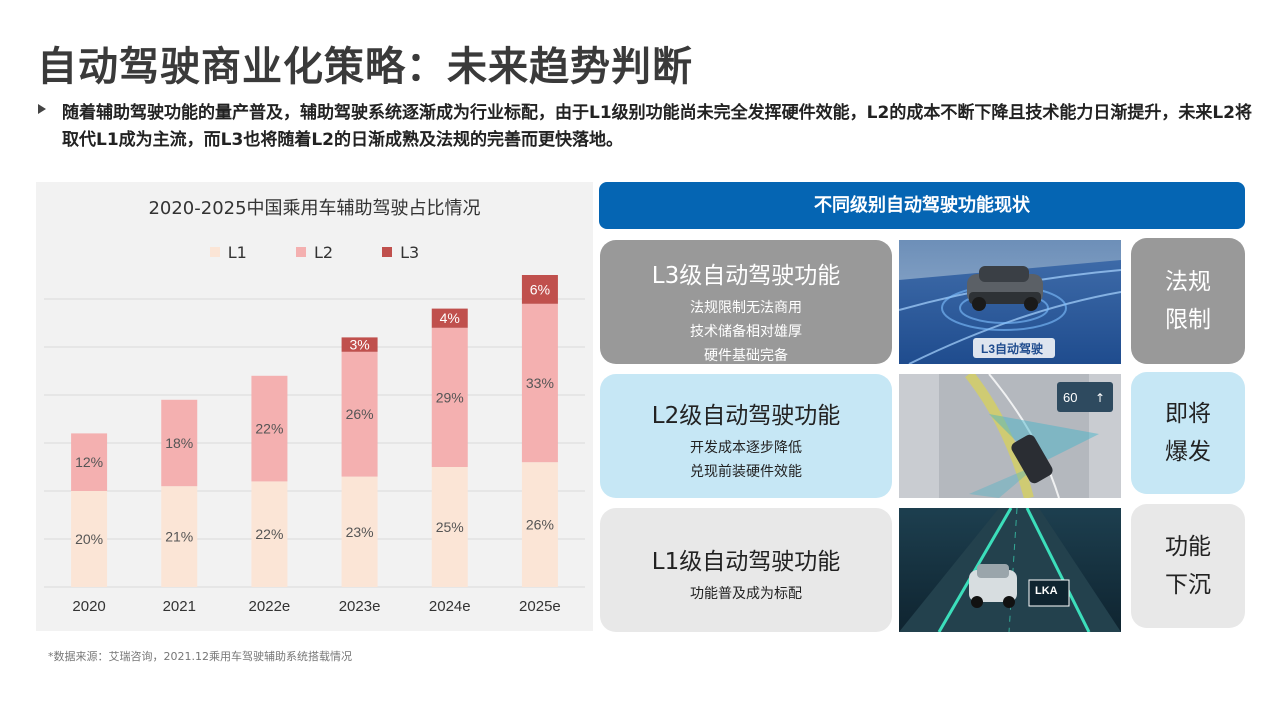  What do you see at coordinates (746, 436) in the screenshot?
I see `level-card-l2: L2级自动驾驶功能 开发成本逐步降低 兑现前装硬件效能` at bounding box center [746, 436].